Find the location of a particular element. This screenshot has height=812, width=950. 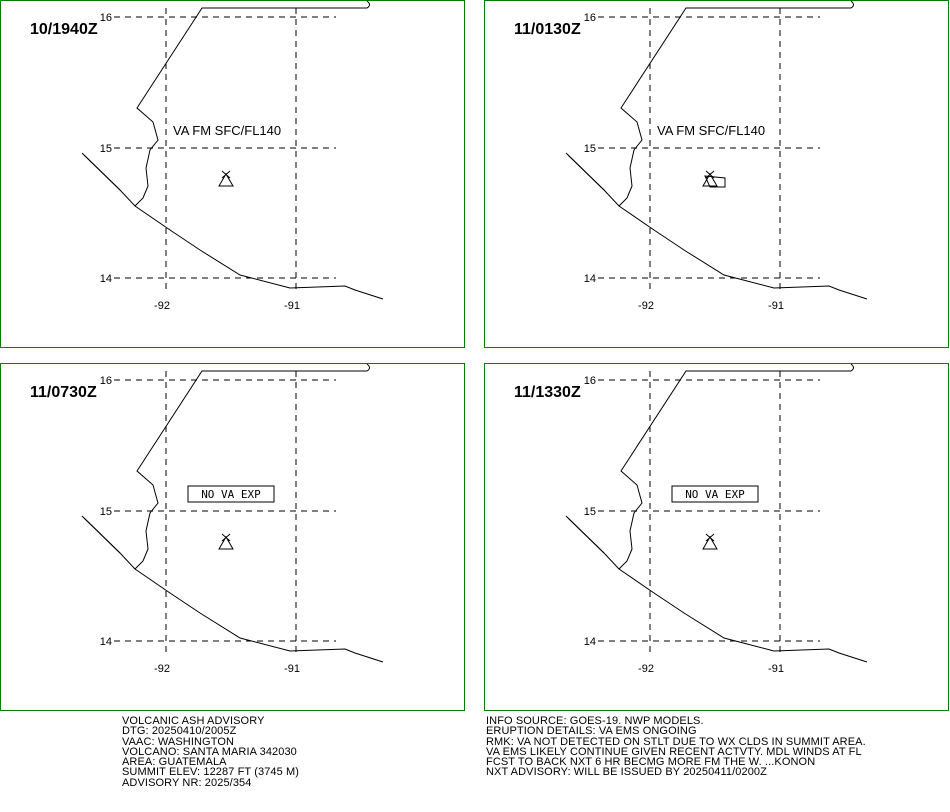

advisory-line: VAAC: WASHINGTON is located at coordinates (178, 741).